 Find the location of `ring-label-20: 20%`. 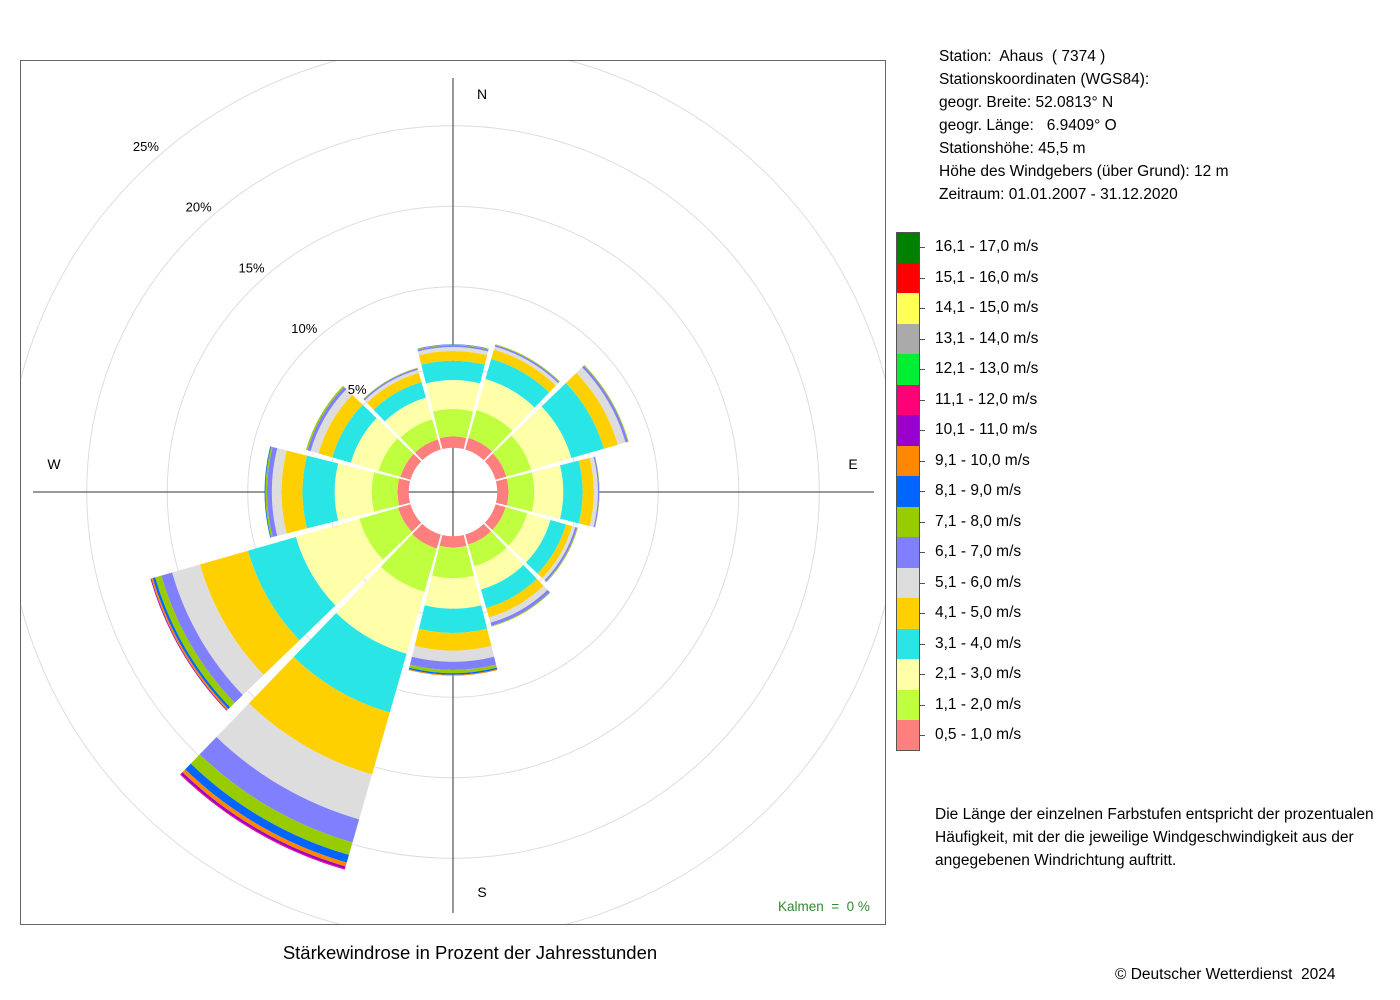

ring-label-20: 20% is located at coordinates (199, 207).